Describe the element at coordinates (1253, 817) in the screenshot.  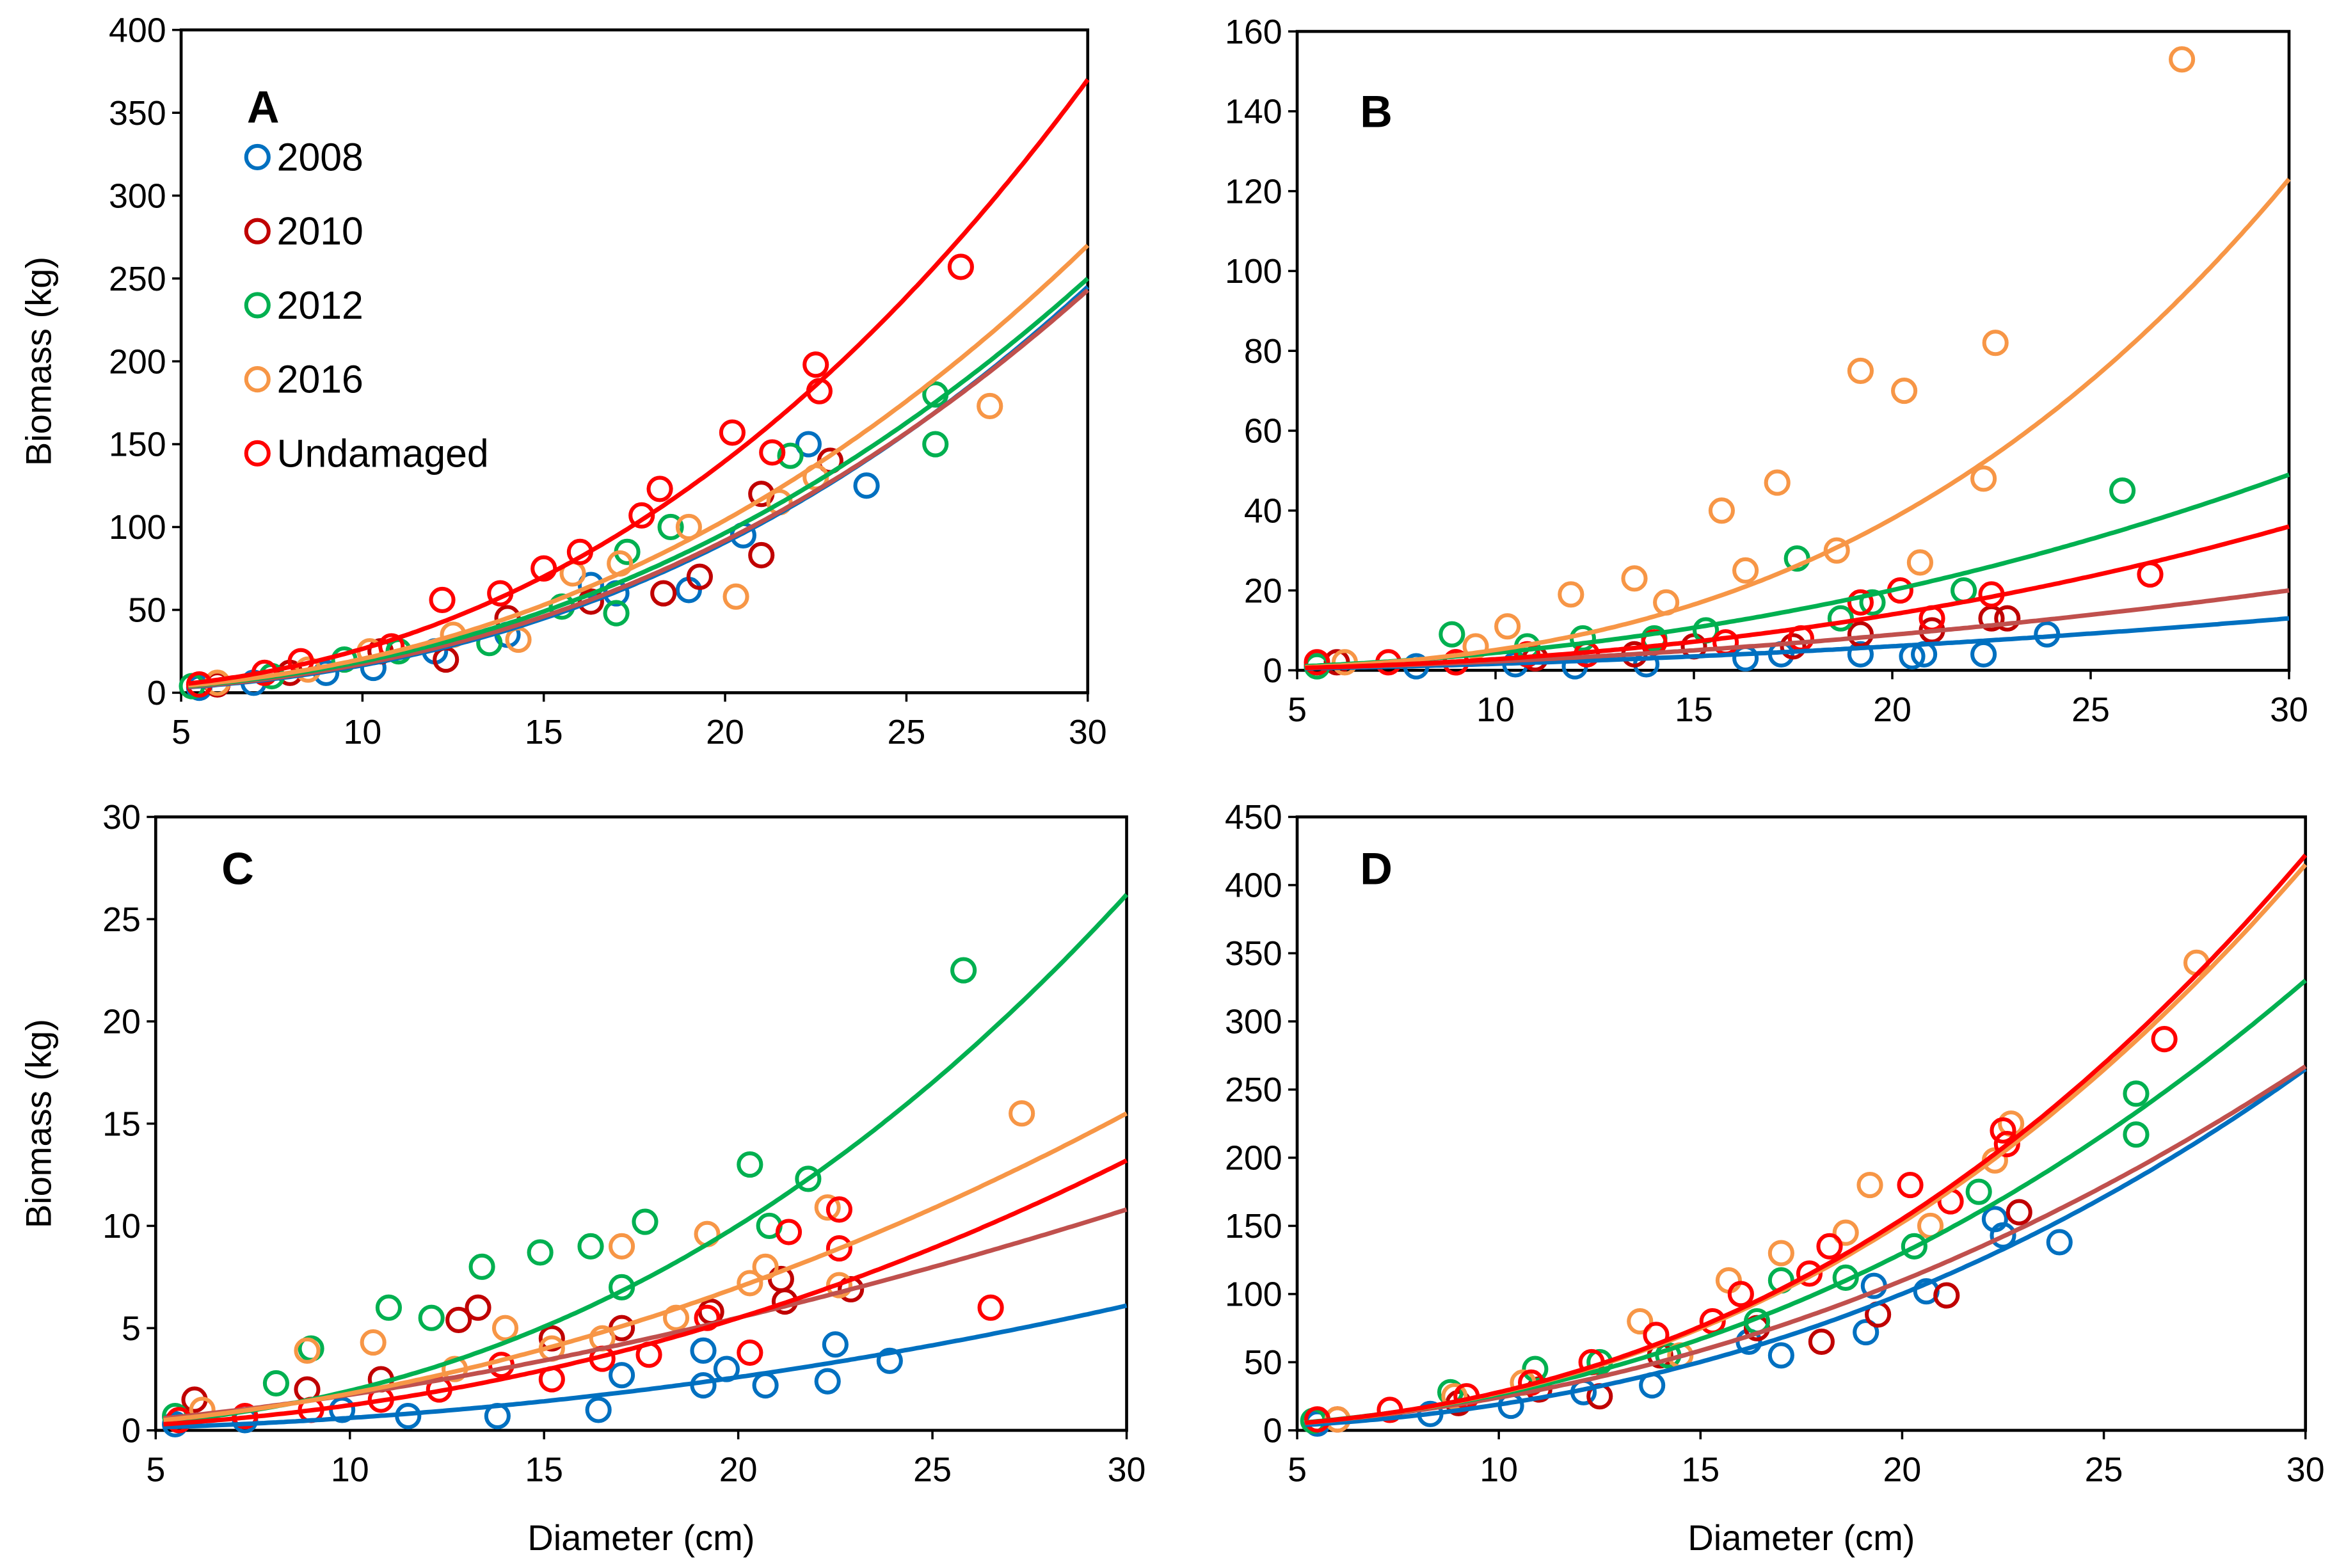
I see `y-tick-label: 450` at that location.